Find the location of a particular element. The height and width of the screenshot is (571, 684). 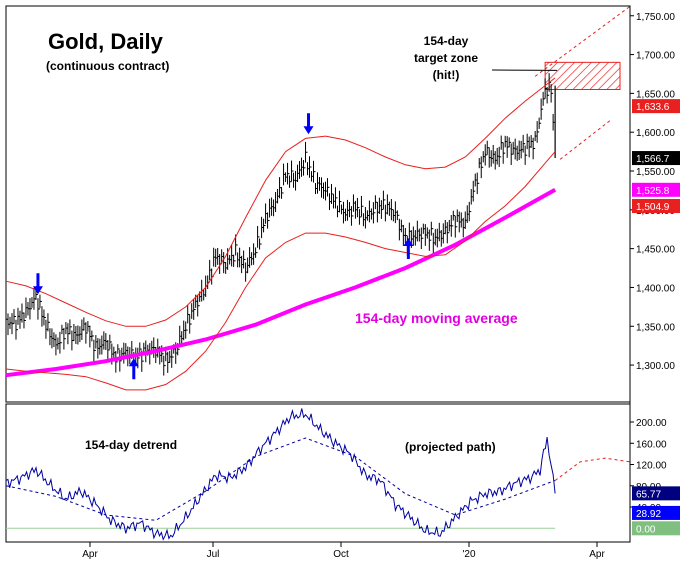

price-labels: 1,633.6 1,566.7 1,525.8 1,504.9 is located at coordinates (656, 156).